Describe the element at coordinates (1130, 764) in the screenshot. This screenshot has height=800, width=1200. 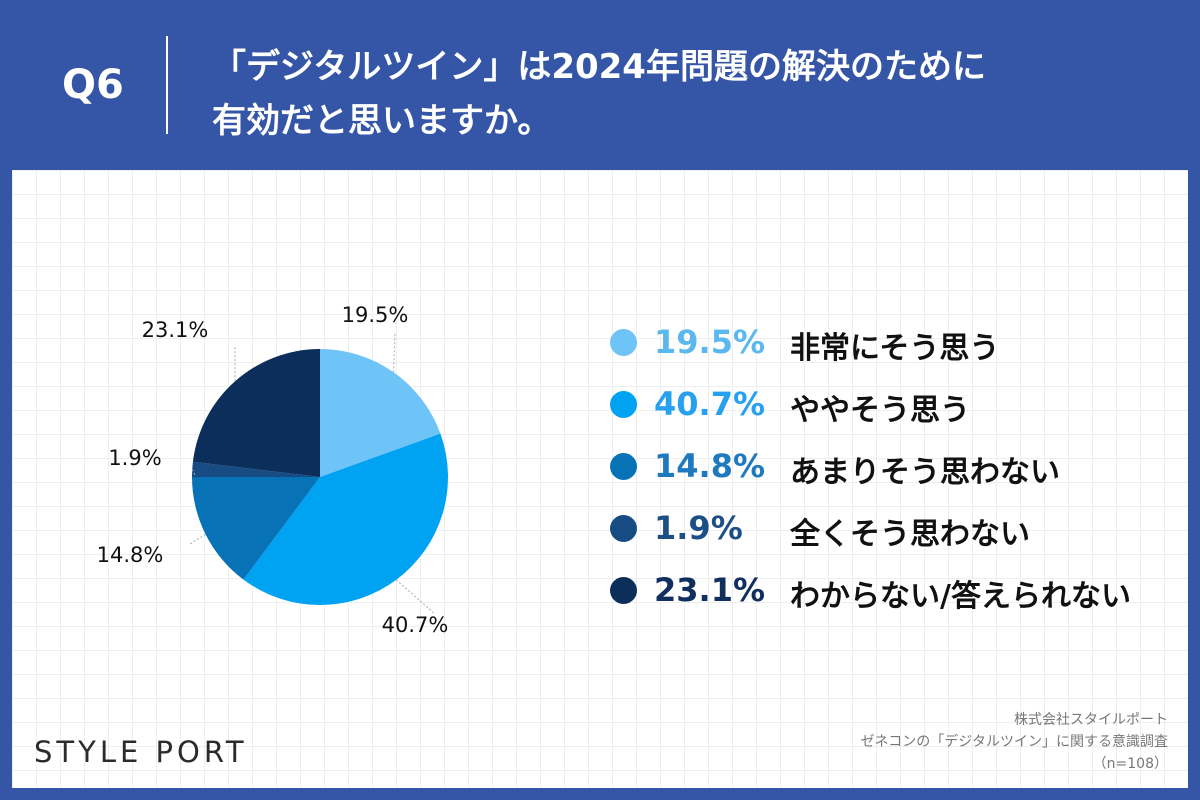
I see `footer-sample-size: （n=108）` at that location.